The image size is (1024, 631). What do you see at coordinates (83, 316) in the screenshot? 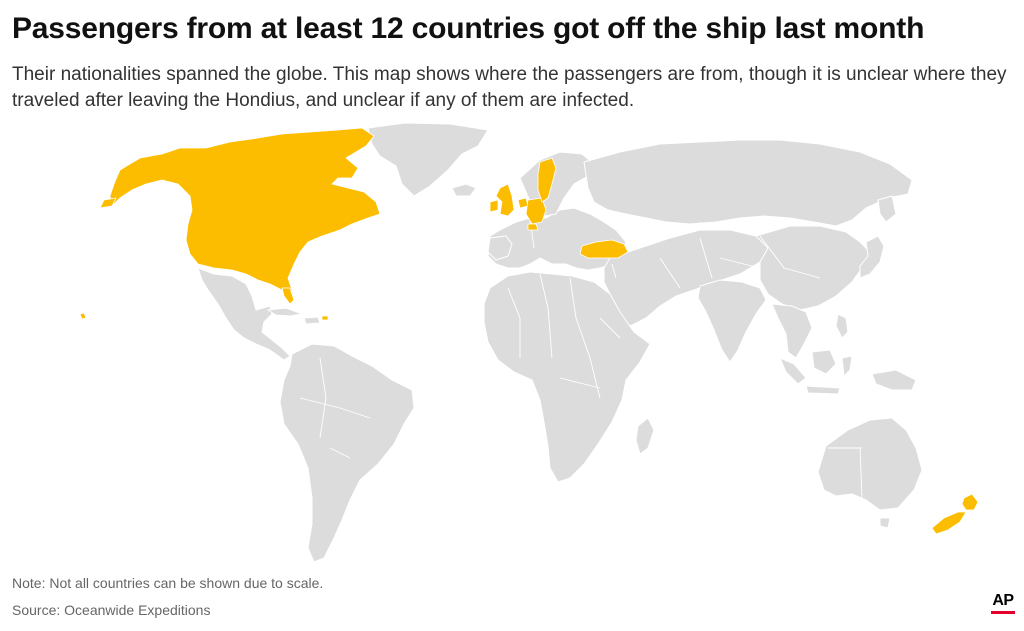
I see `hawaii` at bounding box center [83, 316].